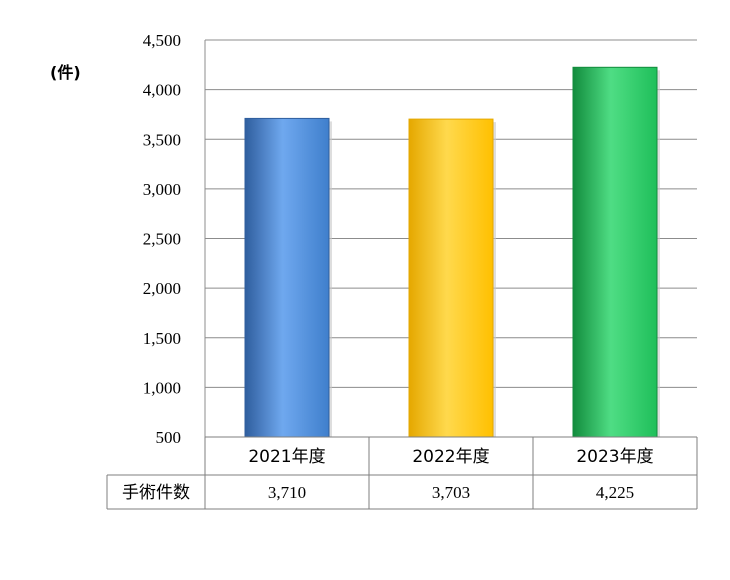 The image size is (730, 580). Describe the element at coordinates (65, 72) in the screenshot. I see `unit-label: (件)` at that location.